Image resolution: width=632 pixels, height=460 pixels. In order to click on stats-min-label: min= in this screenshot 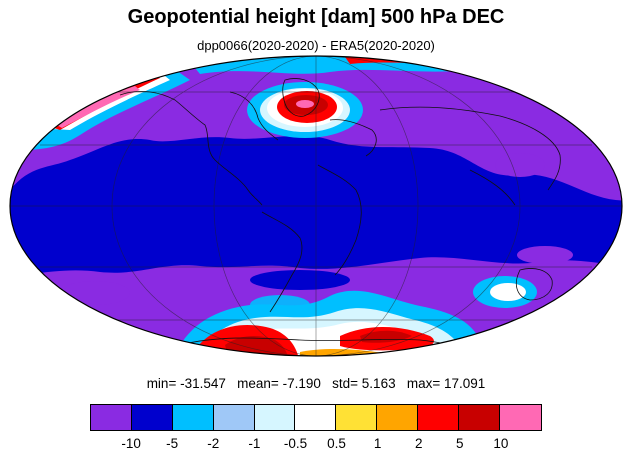, I will do `click(161, 383)`.